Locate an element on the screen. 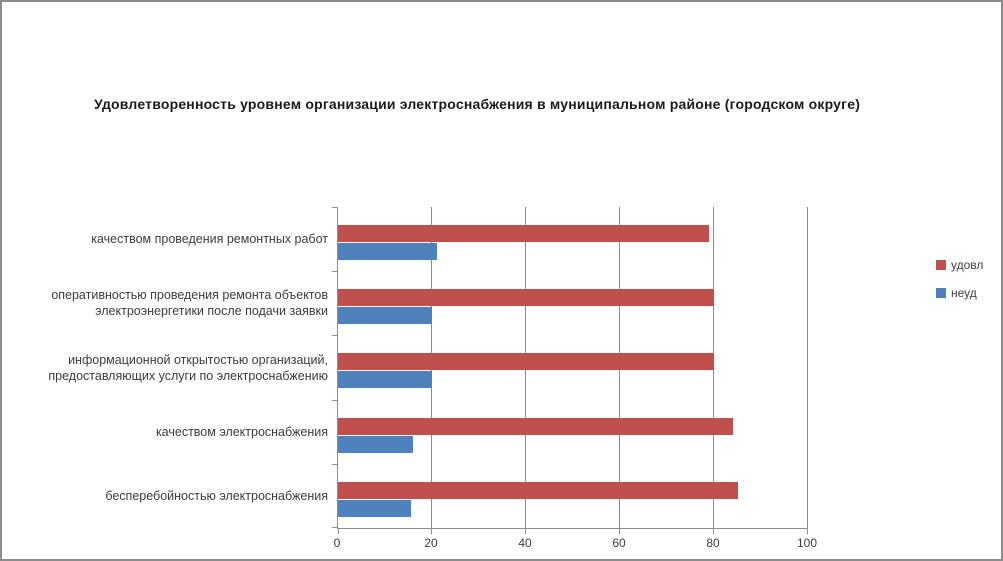 This screenshot has height=561, width=1003. gridline is located at coordinates (807, 367).